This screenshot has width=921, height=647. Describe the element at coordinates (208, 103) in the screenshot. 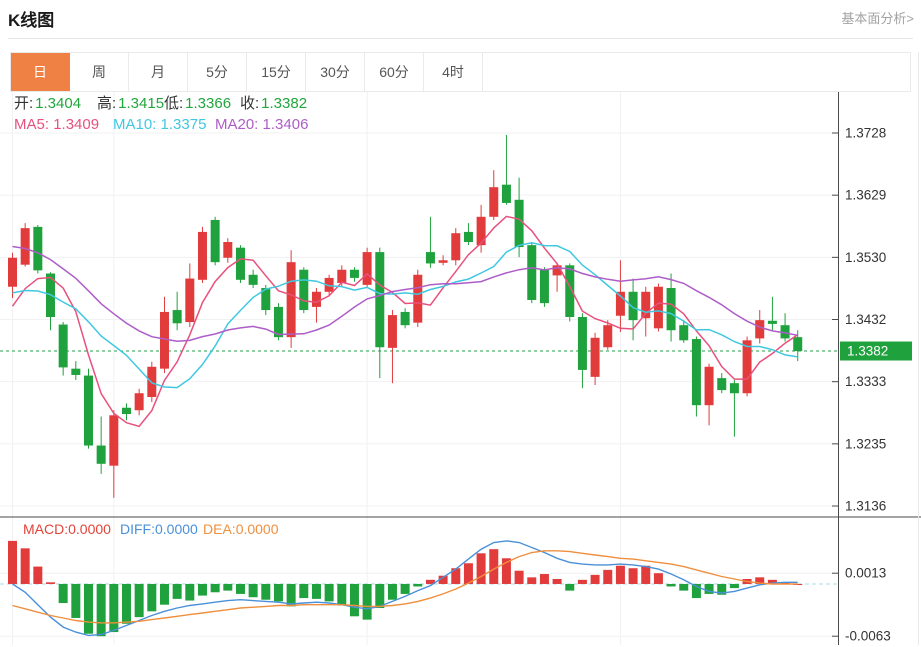

I see `low-value: 1.3366` at that location.